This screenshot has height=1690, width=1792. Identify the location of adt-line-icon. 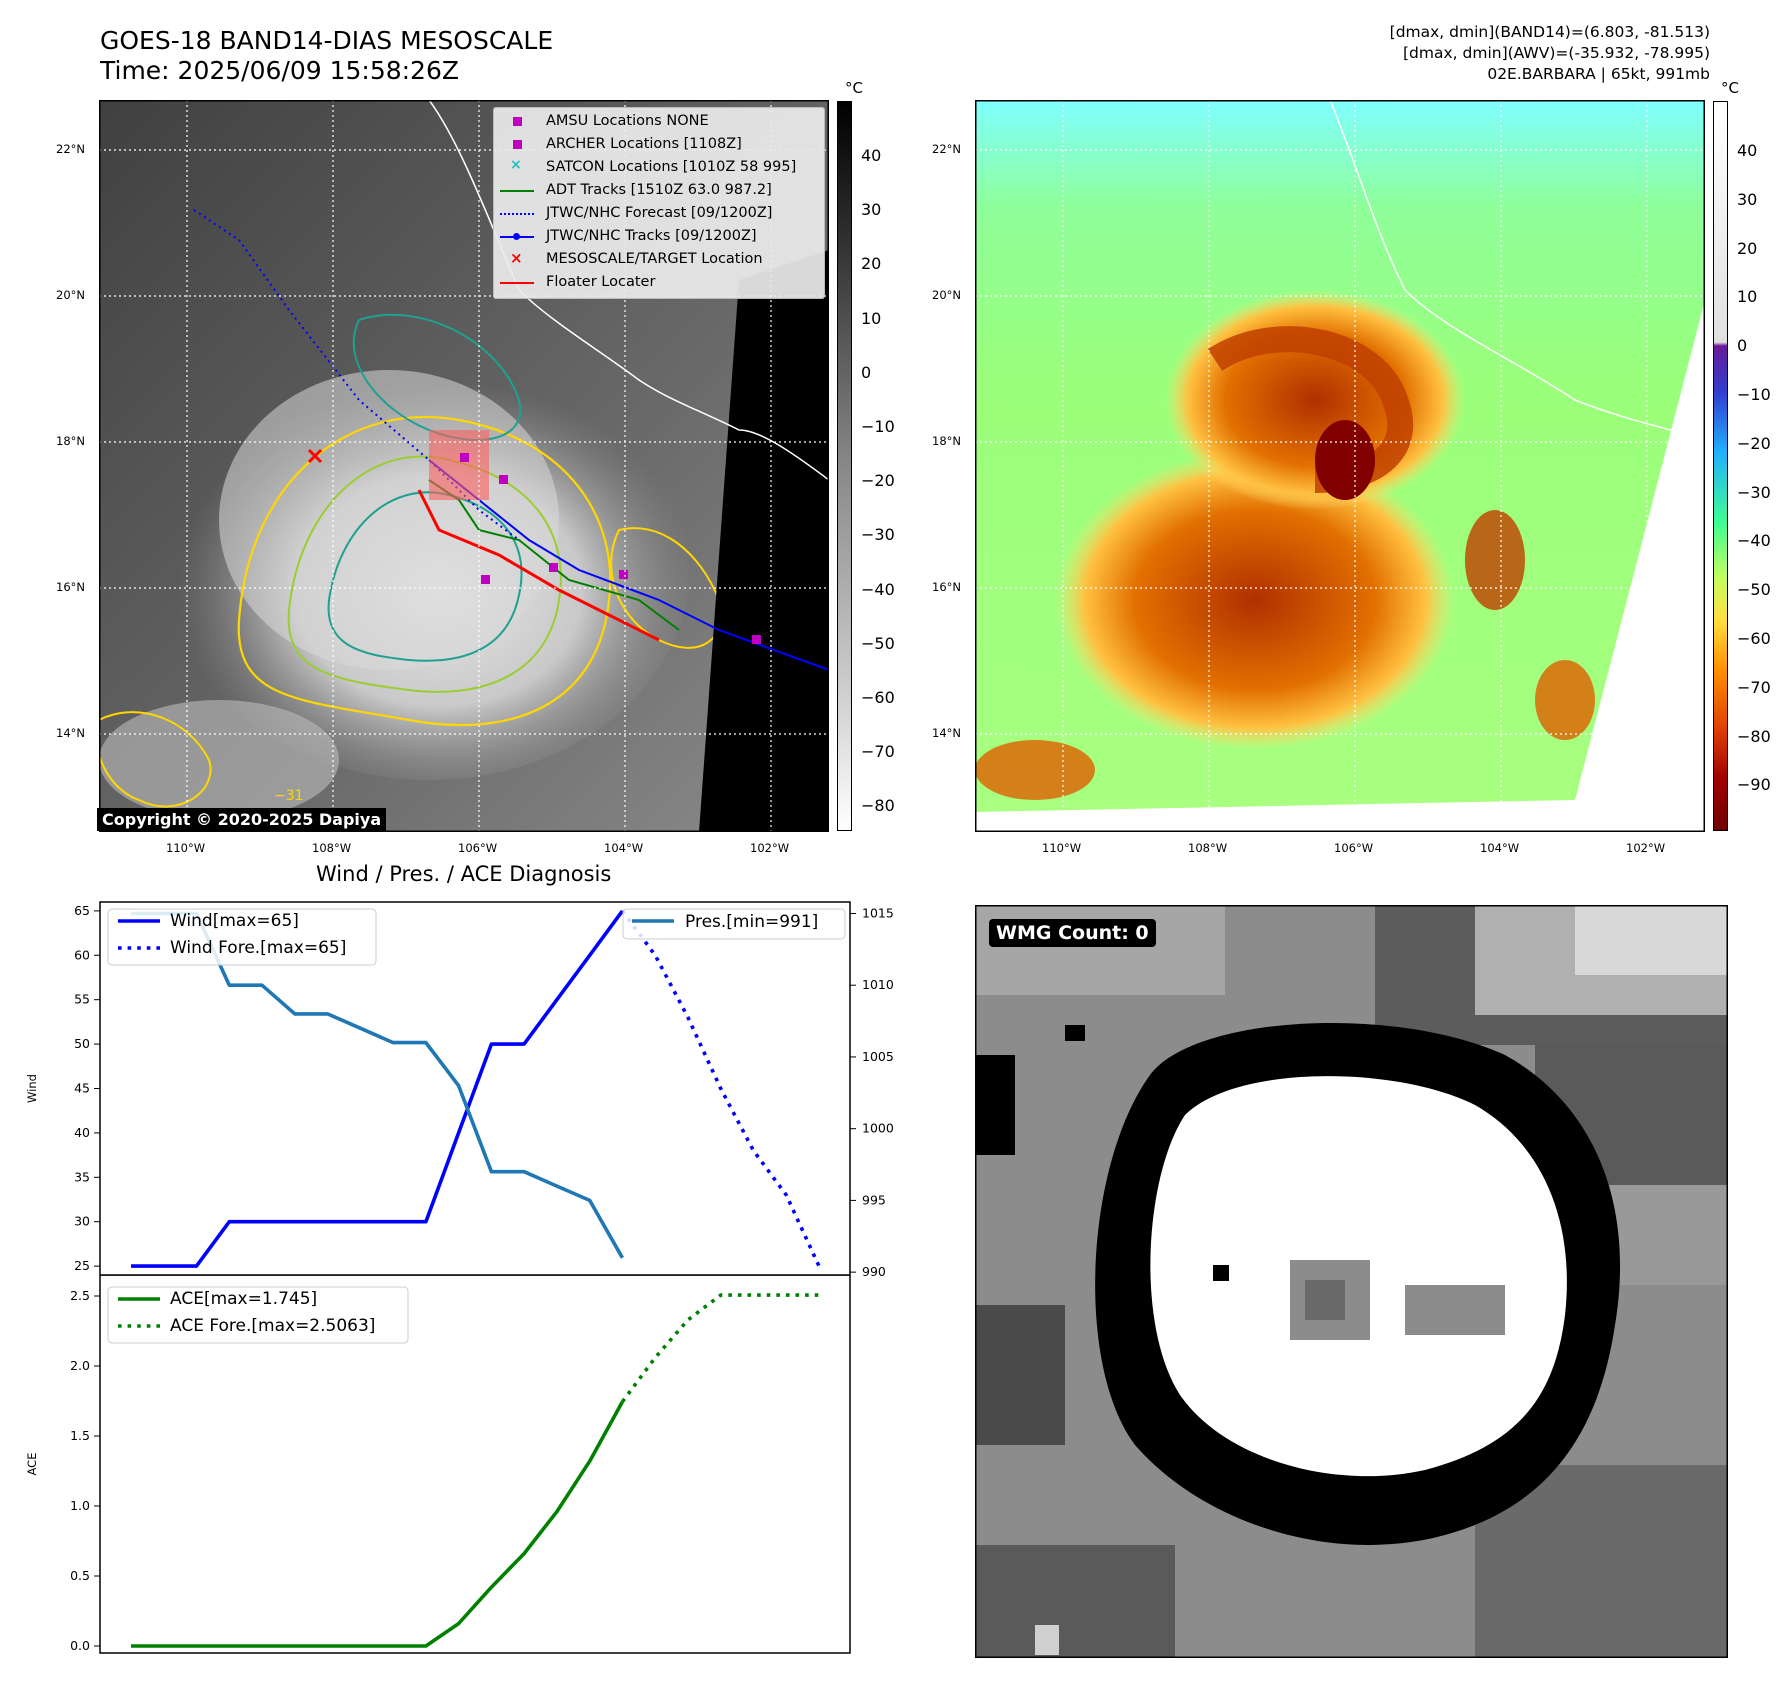
(517, 191).